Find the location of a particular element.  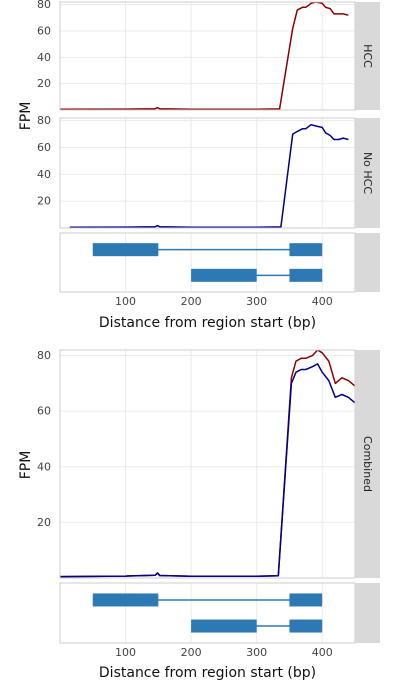

panel-0-0-background is located at coordinates (207, 56).